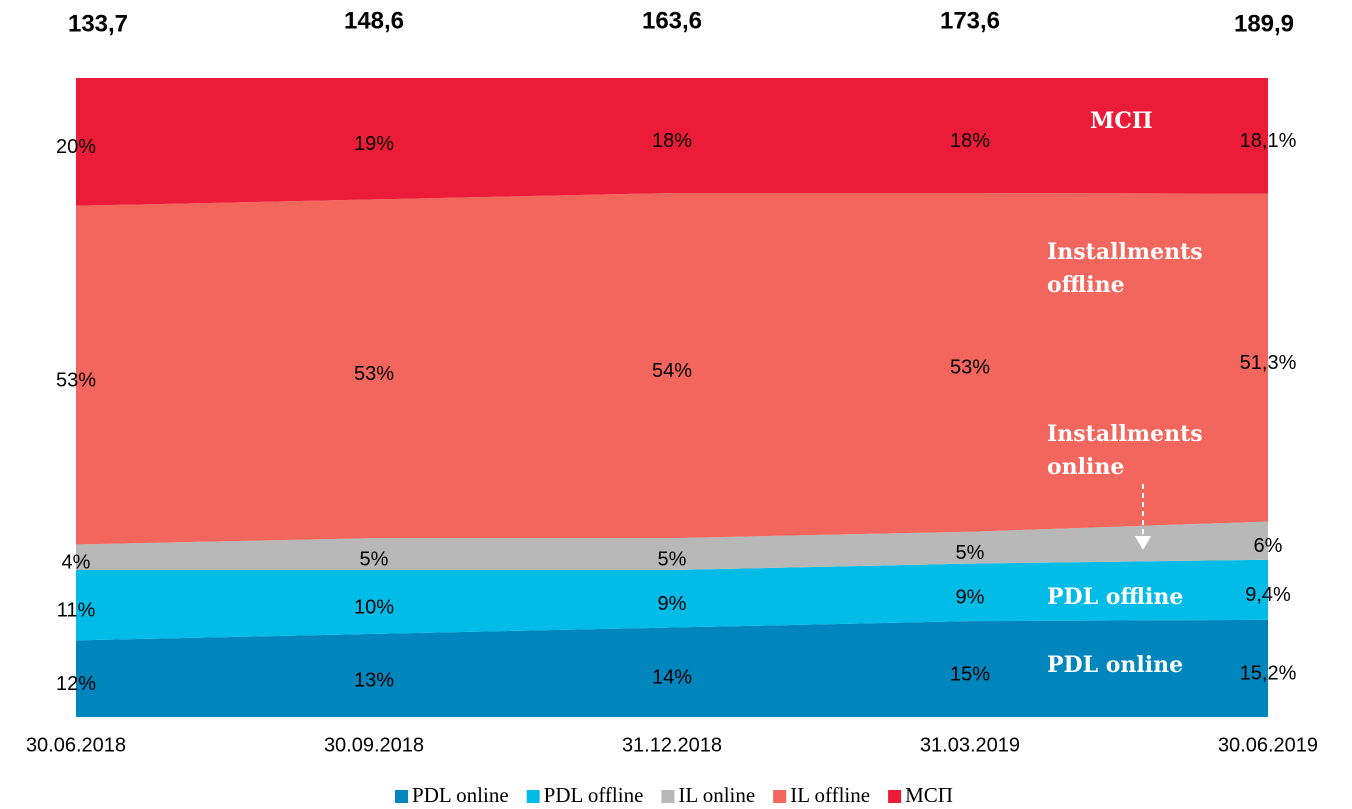 Image resolution: width=1352 pixels, height=809 pixels. Describe the element at coordinates (76, 147) in the screenshot. I see `data-label: 20%` at that location.